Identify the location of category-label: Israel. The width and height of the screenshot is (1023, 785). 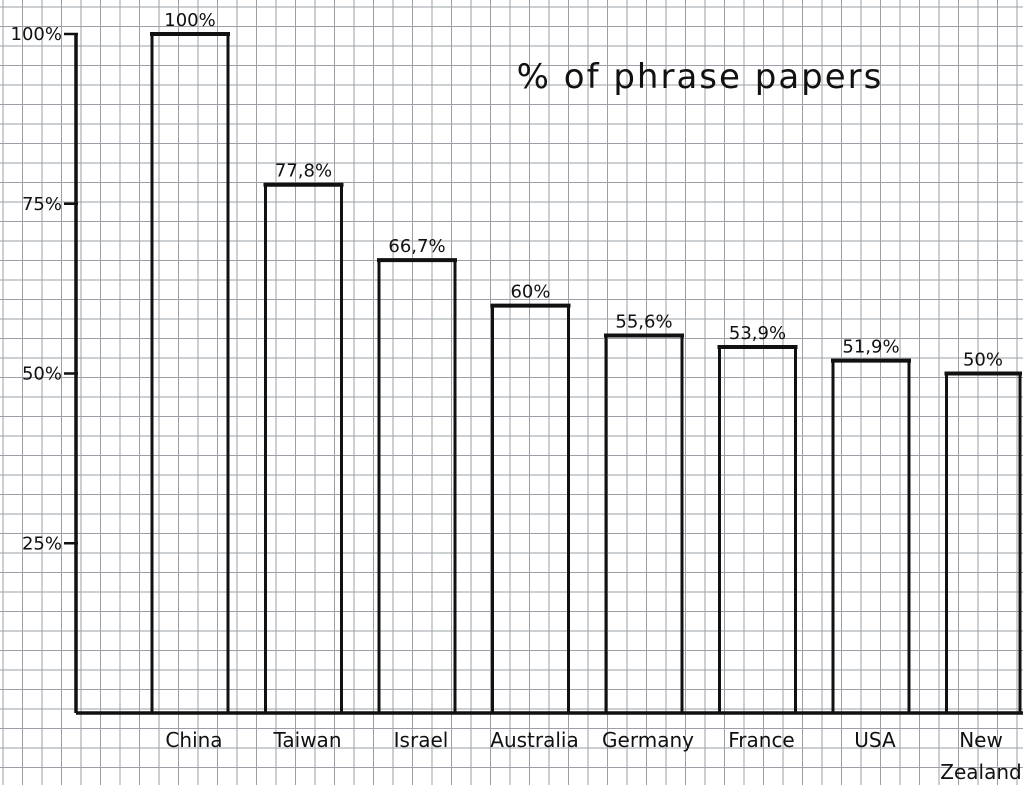
(421, 740).